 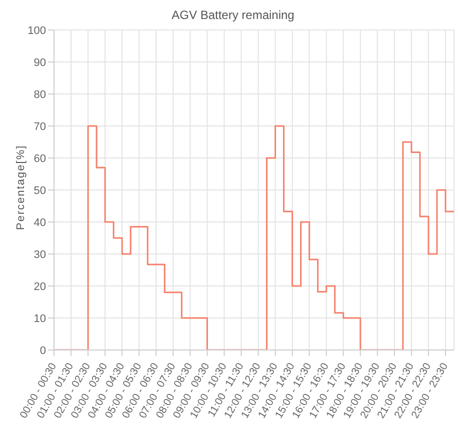 I want to click on chart-title: AGV Battery remaining, so click(x=233, y=16).